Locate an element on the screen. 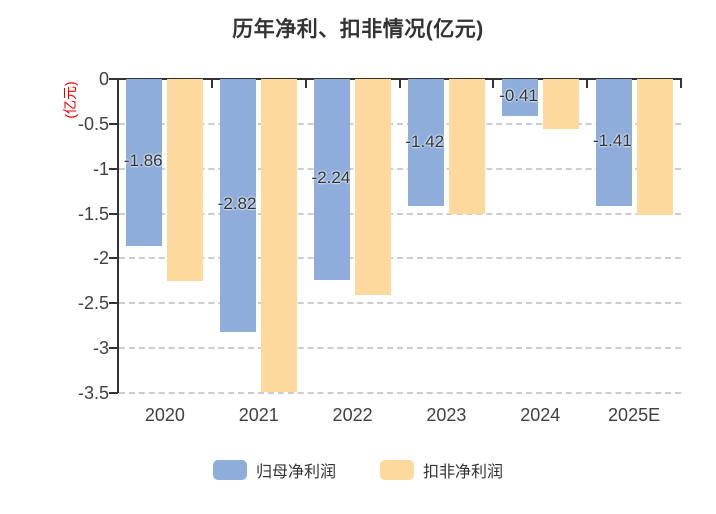 The image size is (716, 514). y-axis-tick-label: 0 is located at coordinates (103, 79).